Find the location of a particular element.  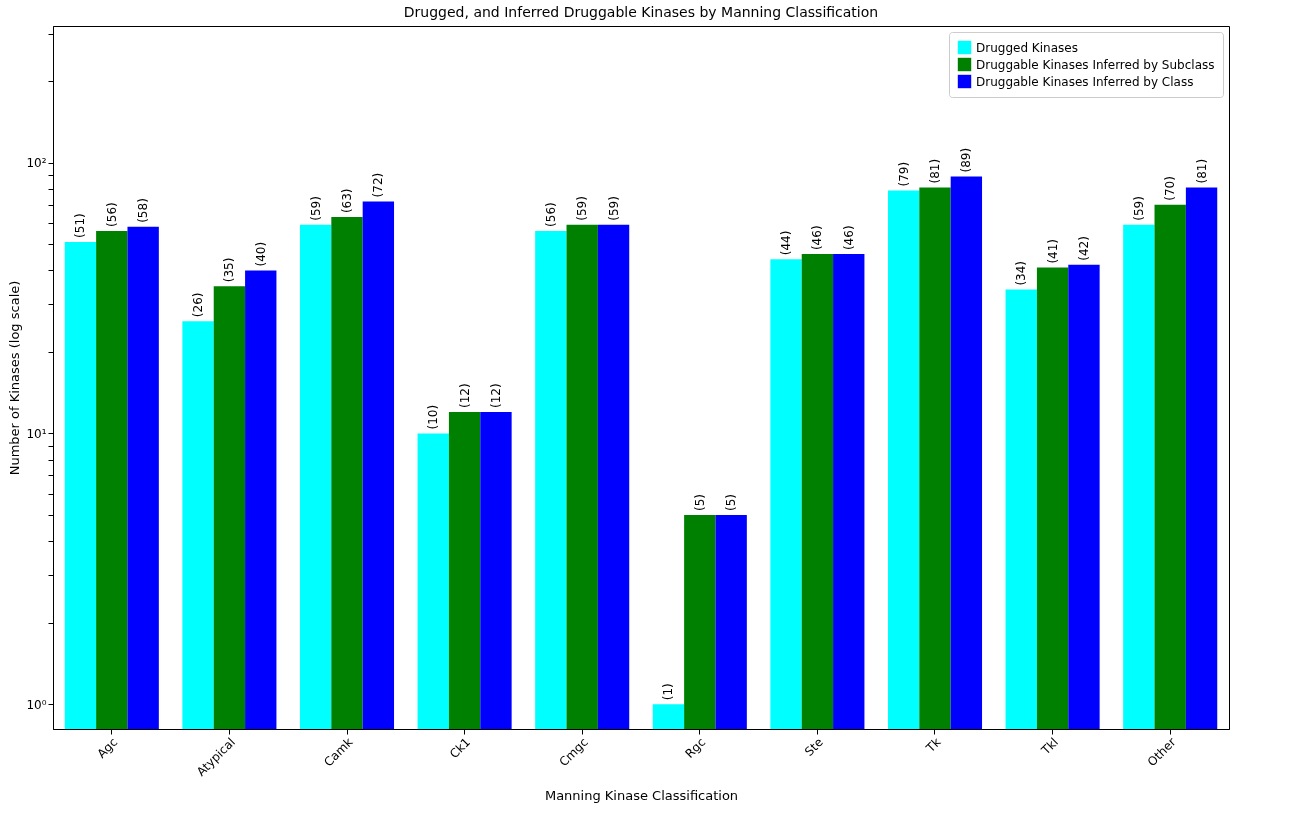

data-label: (41) is located at coordinates (1052, 251).